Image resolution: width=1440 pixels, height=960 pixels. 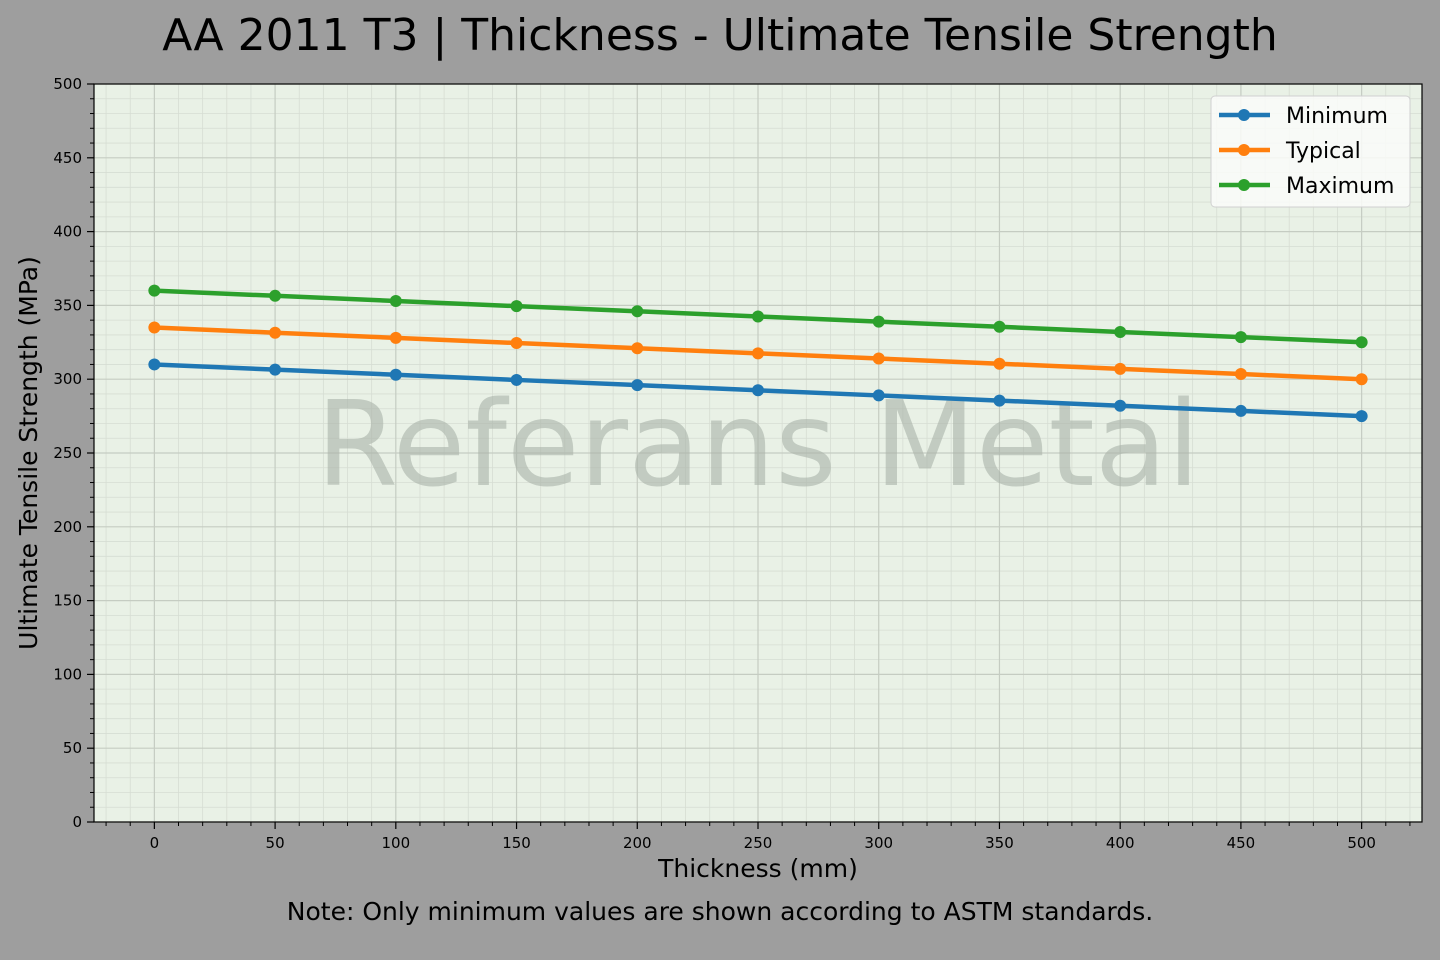 I want to click on y-tick-label: 0, so click(x=77, y=822).